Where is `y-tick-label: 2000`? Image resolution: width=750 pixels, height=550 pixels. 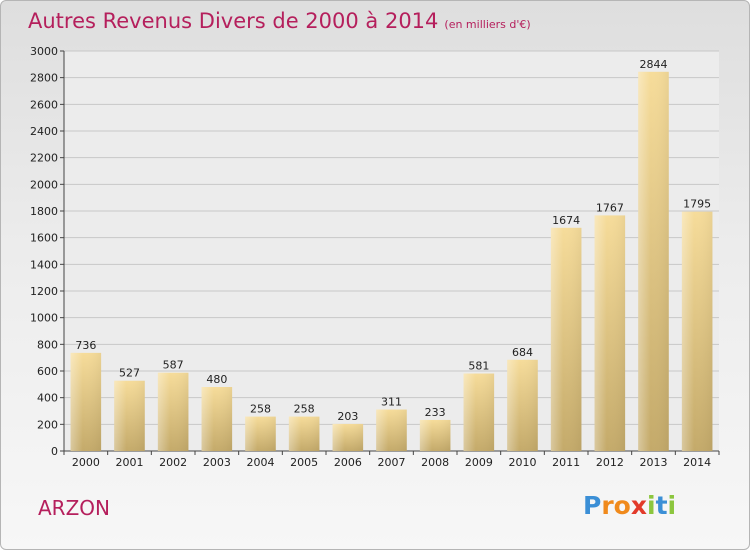
y-tick-label: 2000 is located at coordinates (44, 184).